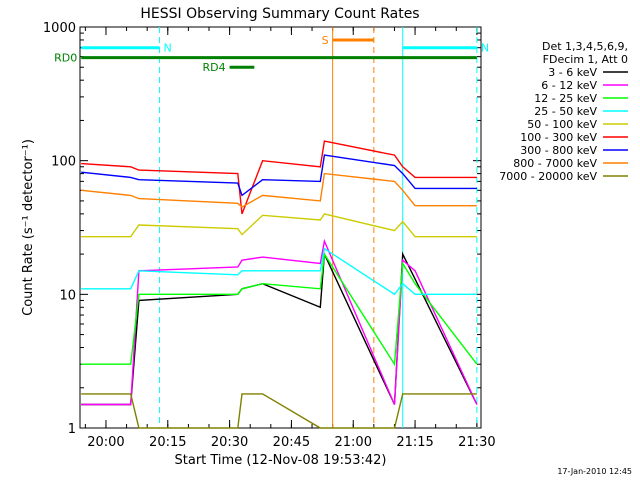 This screenshot has width=640, height=480. Describe the element at coordinates (67, 295) in the screenshot. I see `y-tick-label: 10` at that location.